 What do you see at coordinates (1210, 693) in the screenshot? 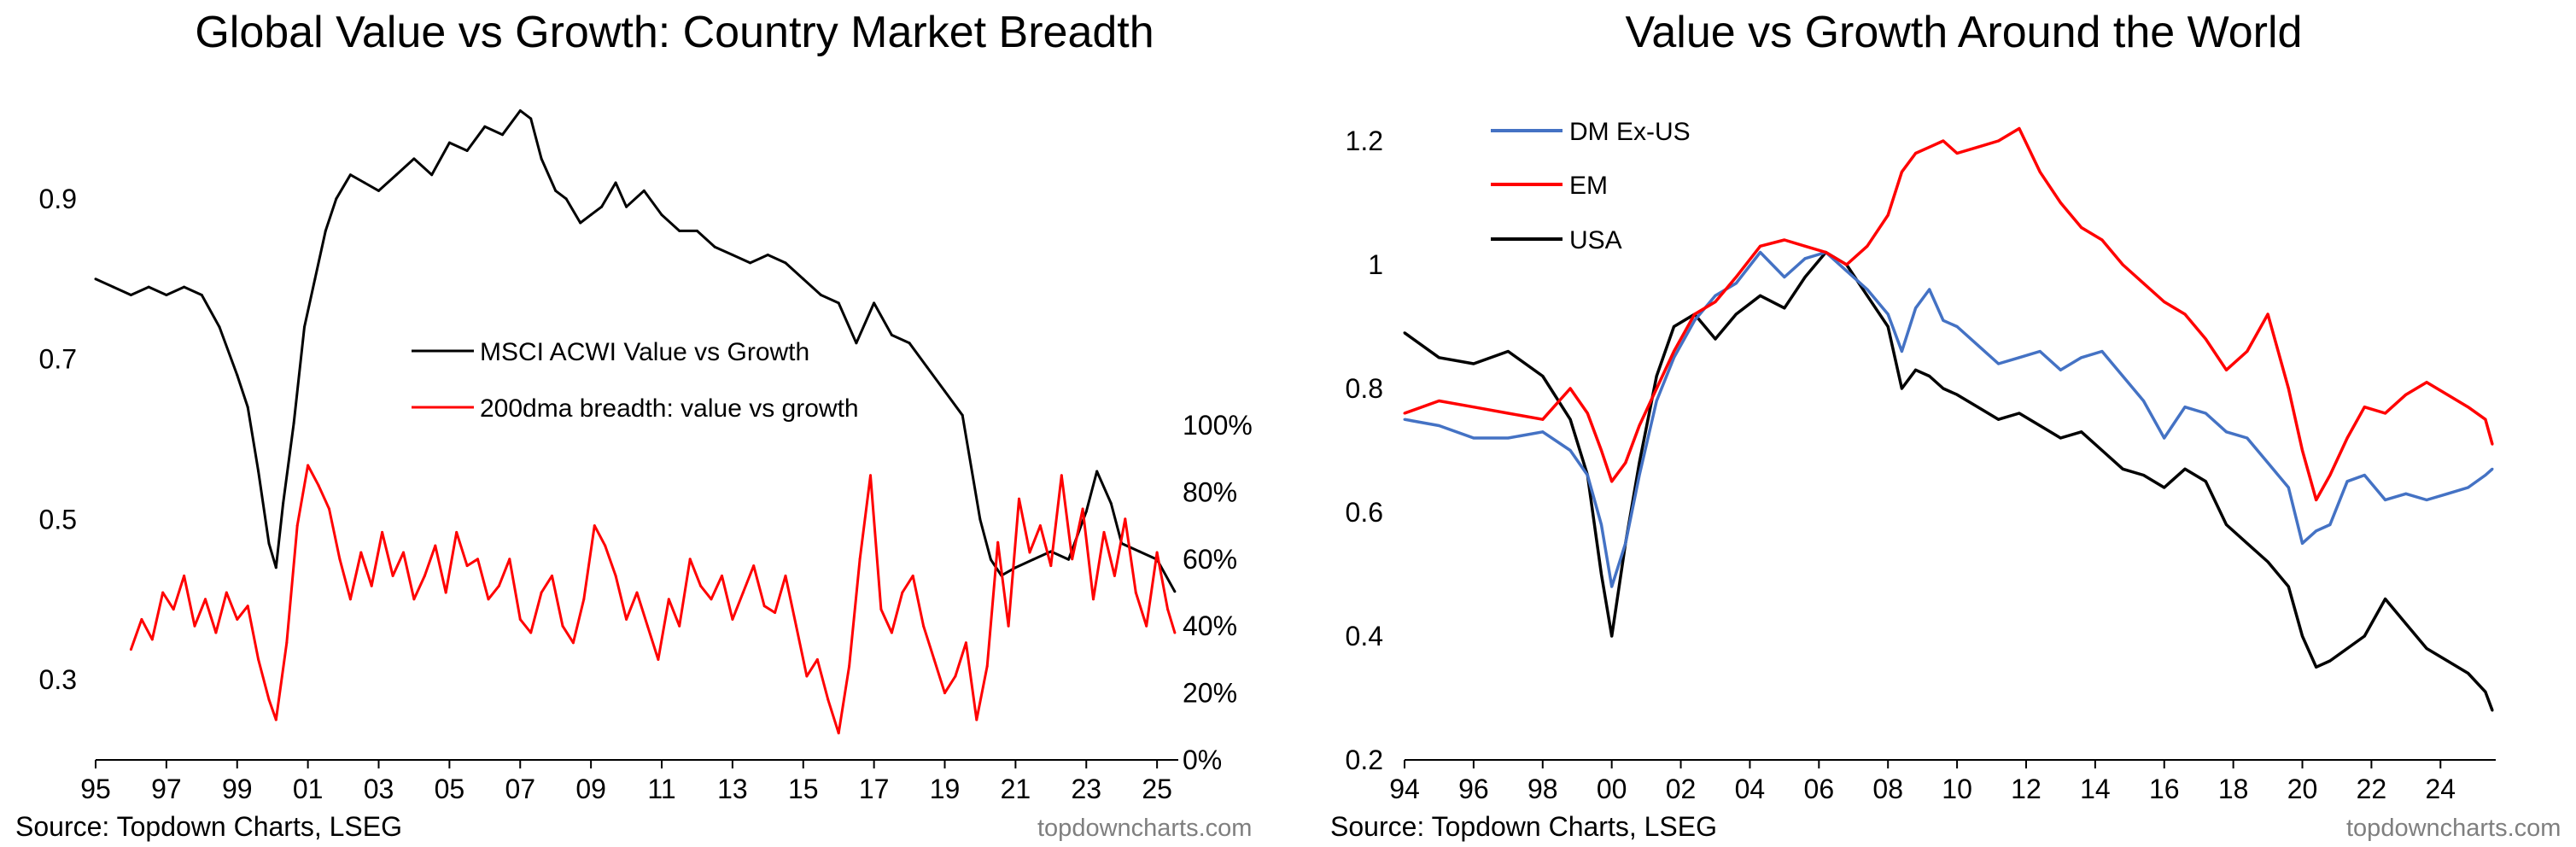
I see `right-y-tick-label: 20%` at bounding box center [1210, 693].